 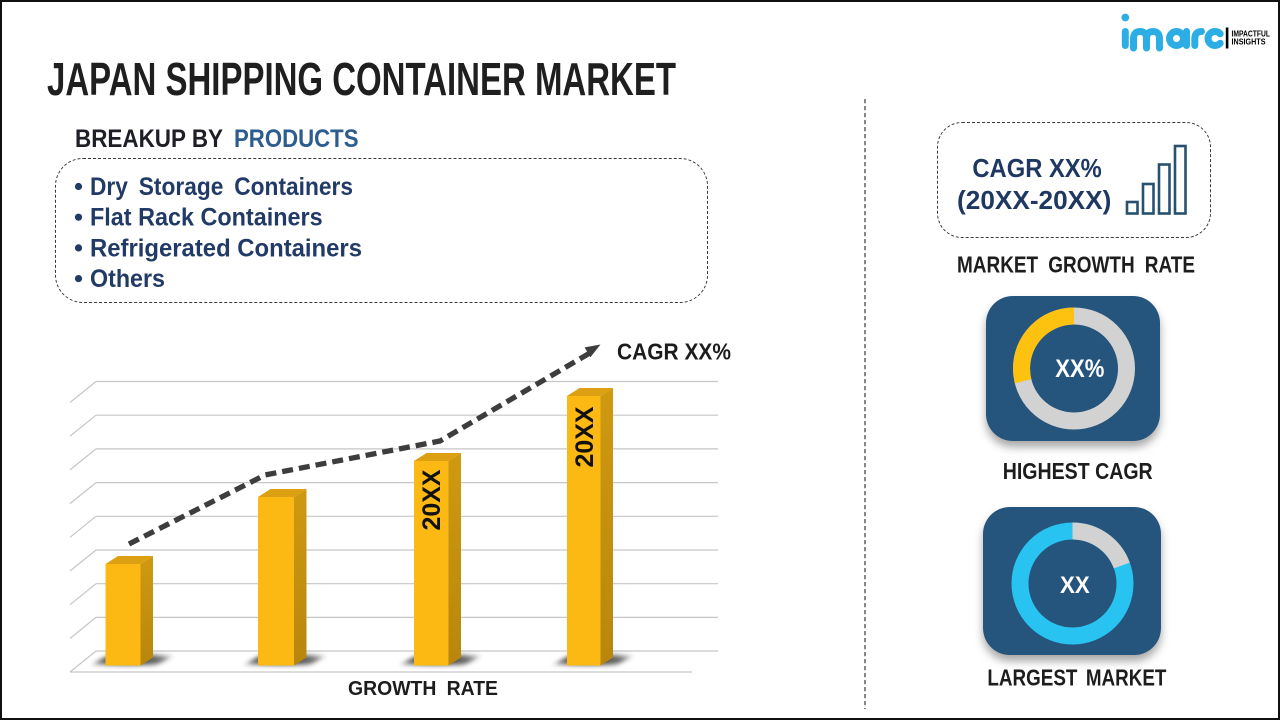 I want to click on svg-text: MARKET GROWTH RATE, so click(x=1076, y=265).